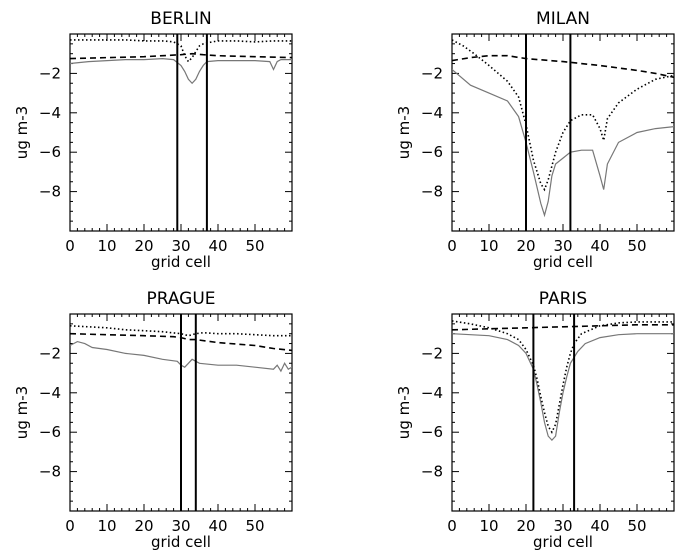 Image resolution: width=679 pixels, height=556 pixels. I want to click on panel-title: BERLIN, so click(180, 19).